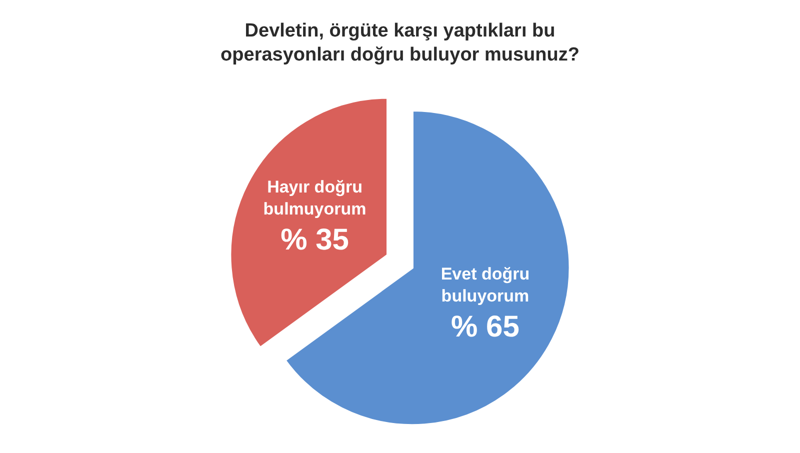 The height and width of the screenshot is (453, 800). What do you see at coordinates (314, 240) in the screenshot?
I see `data-label: % 35` at bounding box center [314, 240].